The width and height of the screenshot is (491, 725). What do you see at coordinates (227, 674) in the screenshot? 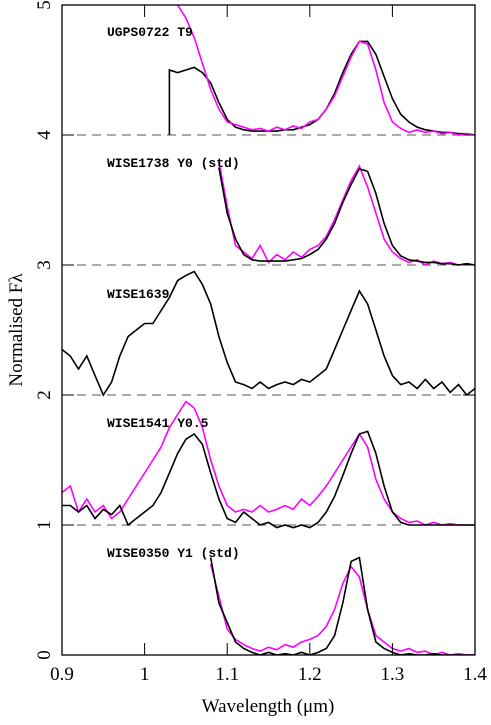
I see `x-tick-label: 1.1` at bounding box center [227, 674].